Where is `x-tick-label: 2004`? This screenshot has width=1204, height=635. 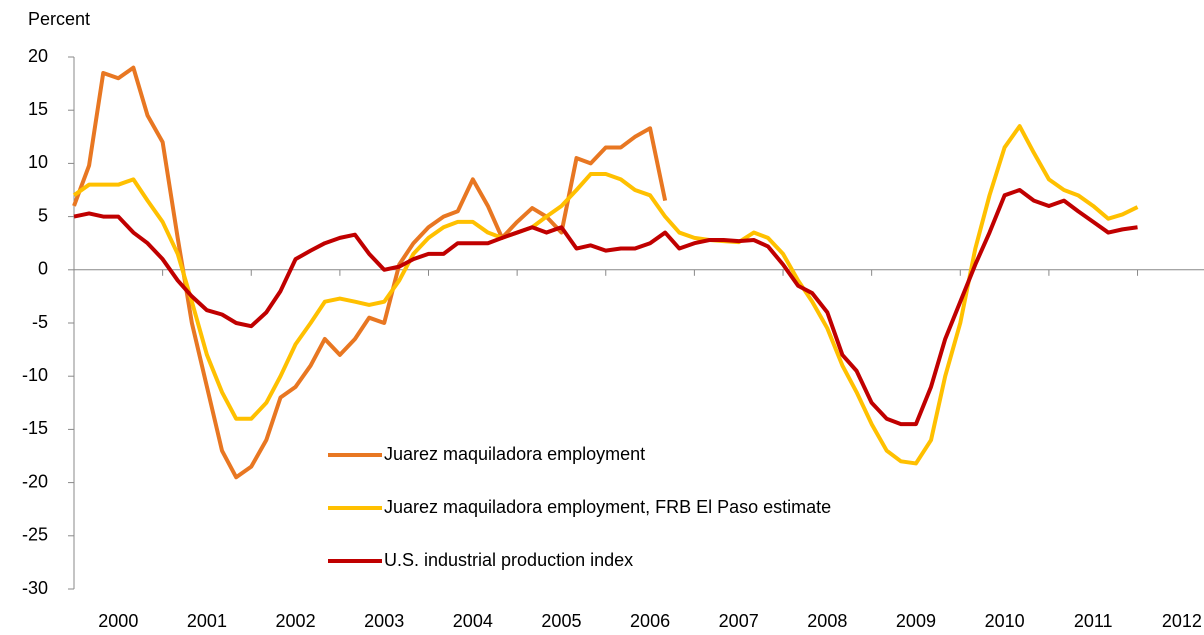
x-tick-label: 2004 is located at coordinates (473, 621).